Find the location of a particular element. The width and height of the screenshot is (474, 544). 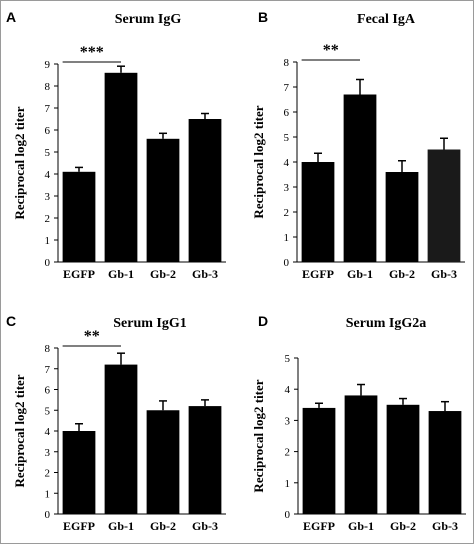

panel-letter: D is located at coordinates (263, 321).